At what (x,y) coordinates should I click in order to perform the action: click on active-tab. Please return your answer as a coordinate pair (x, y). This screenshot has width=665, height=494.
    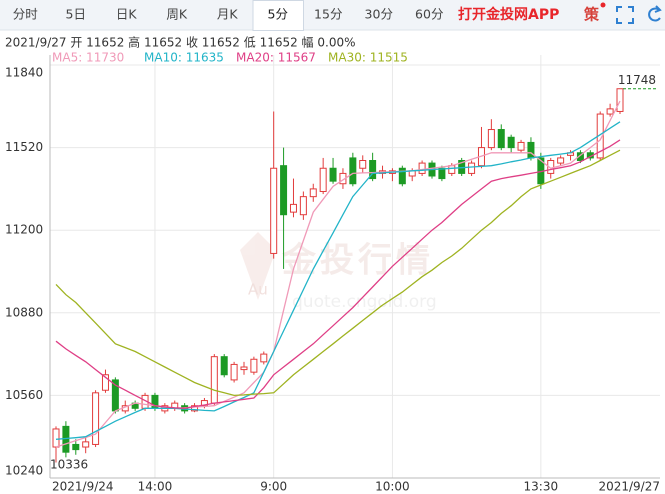
    Looking at the image, I should click on (278, 15).